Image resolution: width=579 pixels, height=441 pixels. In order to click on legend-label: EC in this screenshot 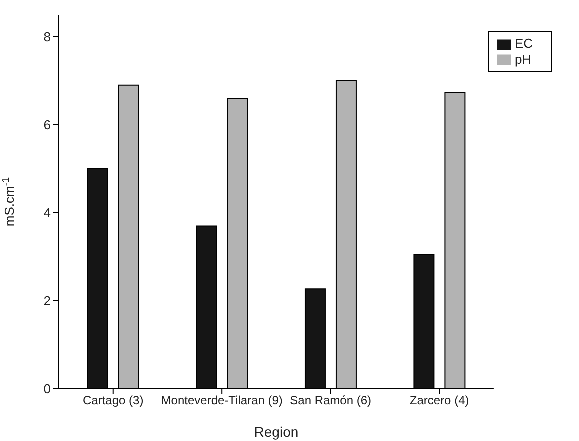, I will do `click(523, 43)`.